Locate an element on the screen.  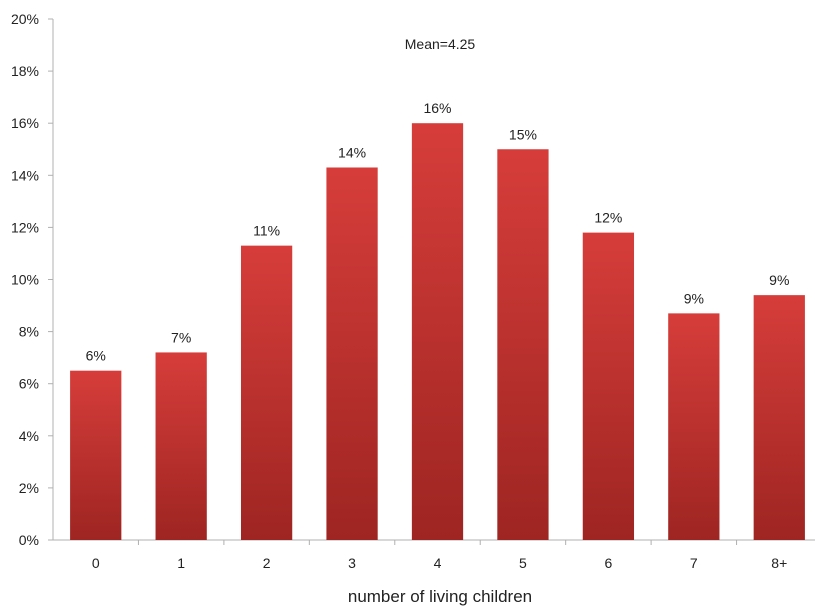
y-tick-label: 8% is located at coordinates (29, 332).